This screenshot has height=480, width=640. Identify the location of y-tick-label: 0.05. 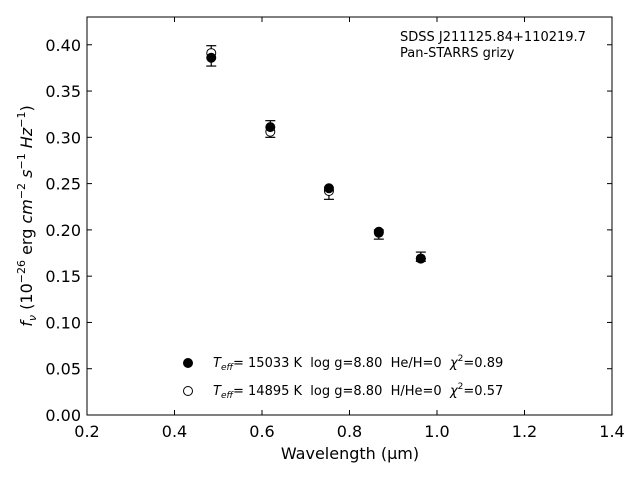
(63, 369).